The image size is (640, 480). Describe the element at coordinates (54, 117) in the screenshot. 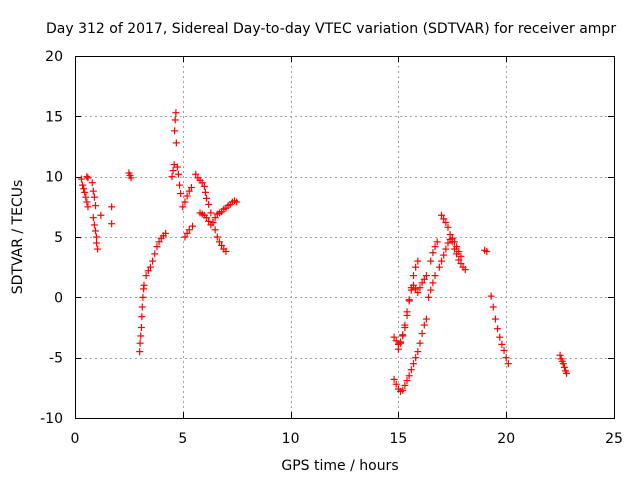

I see `y-tick-label: 15` at that location.